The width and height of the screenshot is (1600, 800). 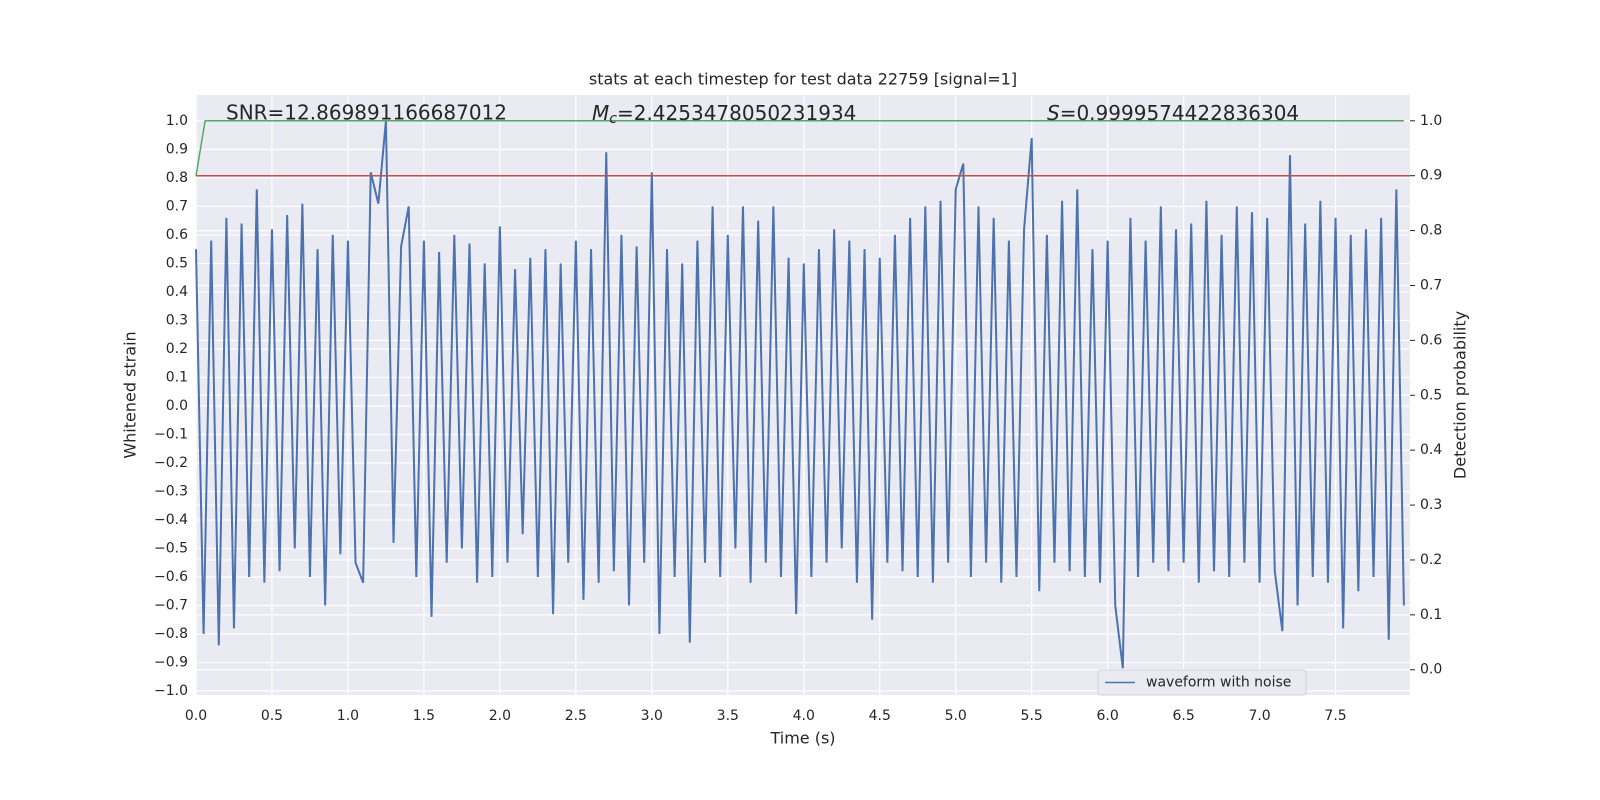 What do you see at coordinates (130, 394) in the screenshot?
I see `y-axis-label: Whitened strain` at bounding box center [130, 394].